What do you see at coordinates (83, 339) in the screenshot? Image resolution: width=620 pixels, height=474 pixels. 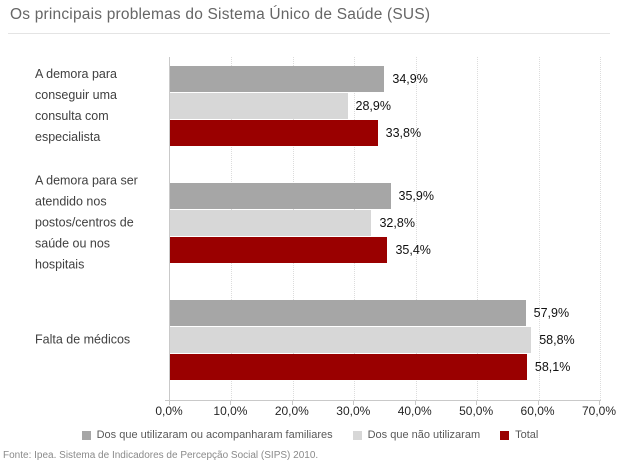 I see `category-label: Falta de médicos` at bounding box center [83, 339].